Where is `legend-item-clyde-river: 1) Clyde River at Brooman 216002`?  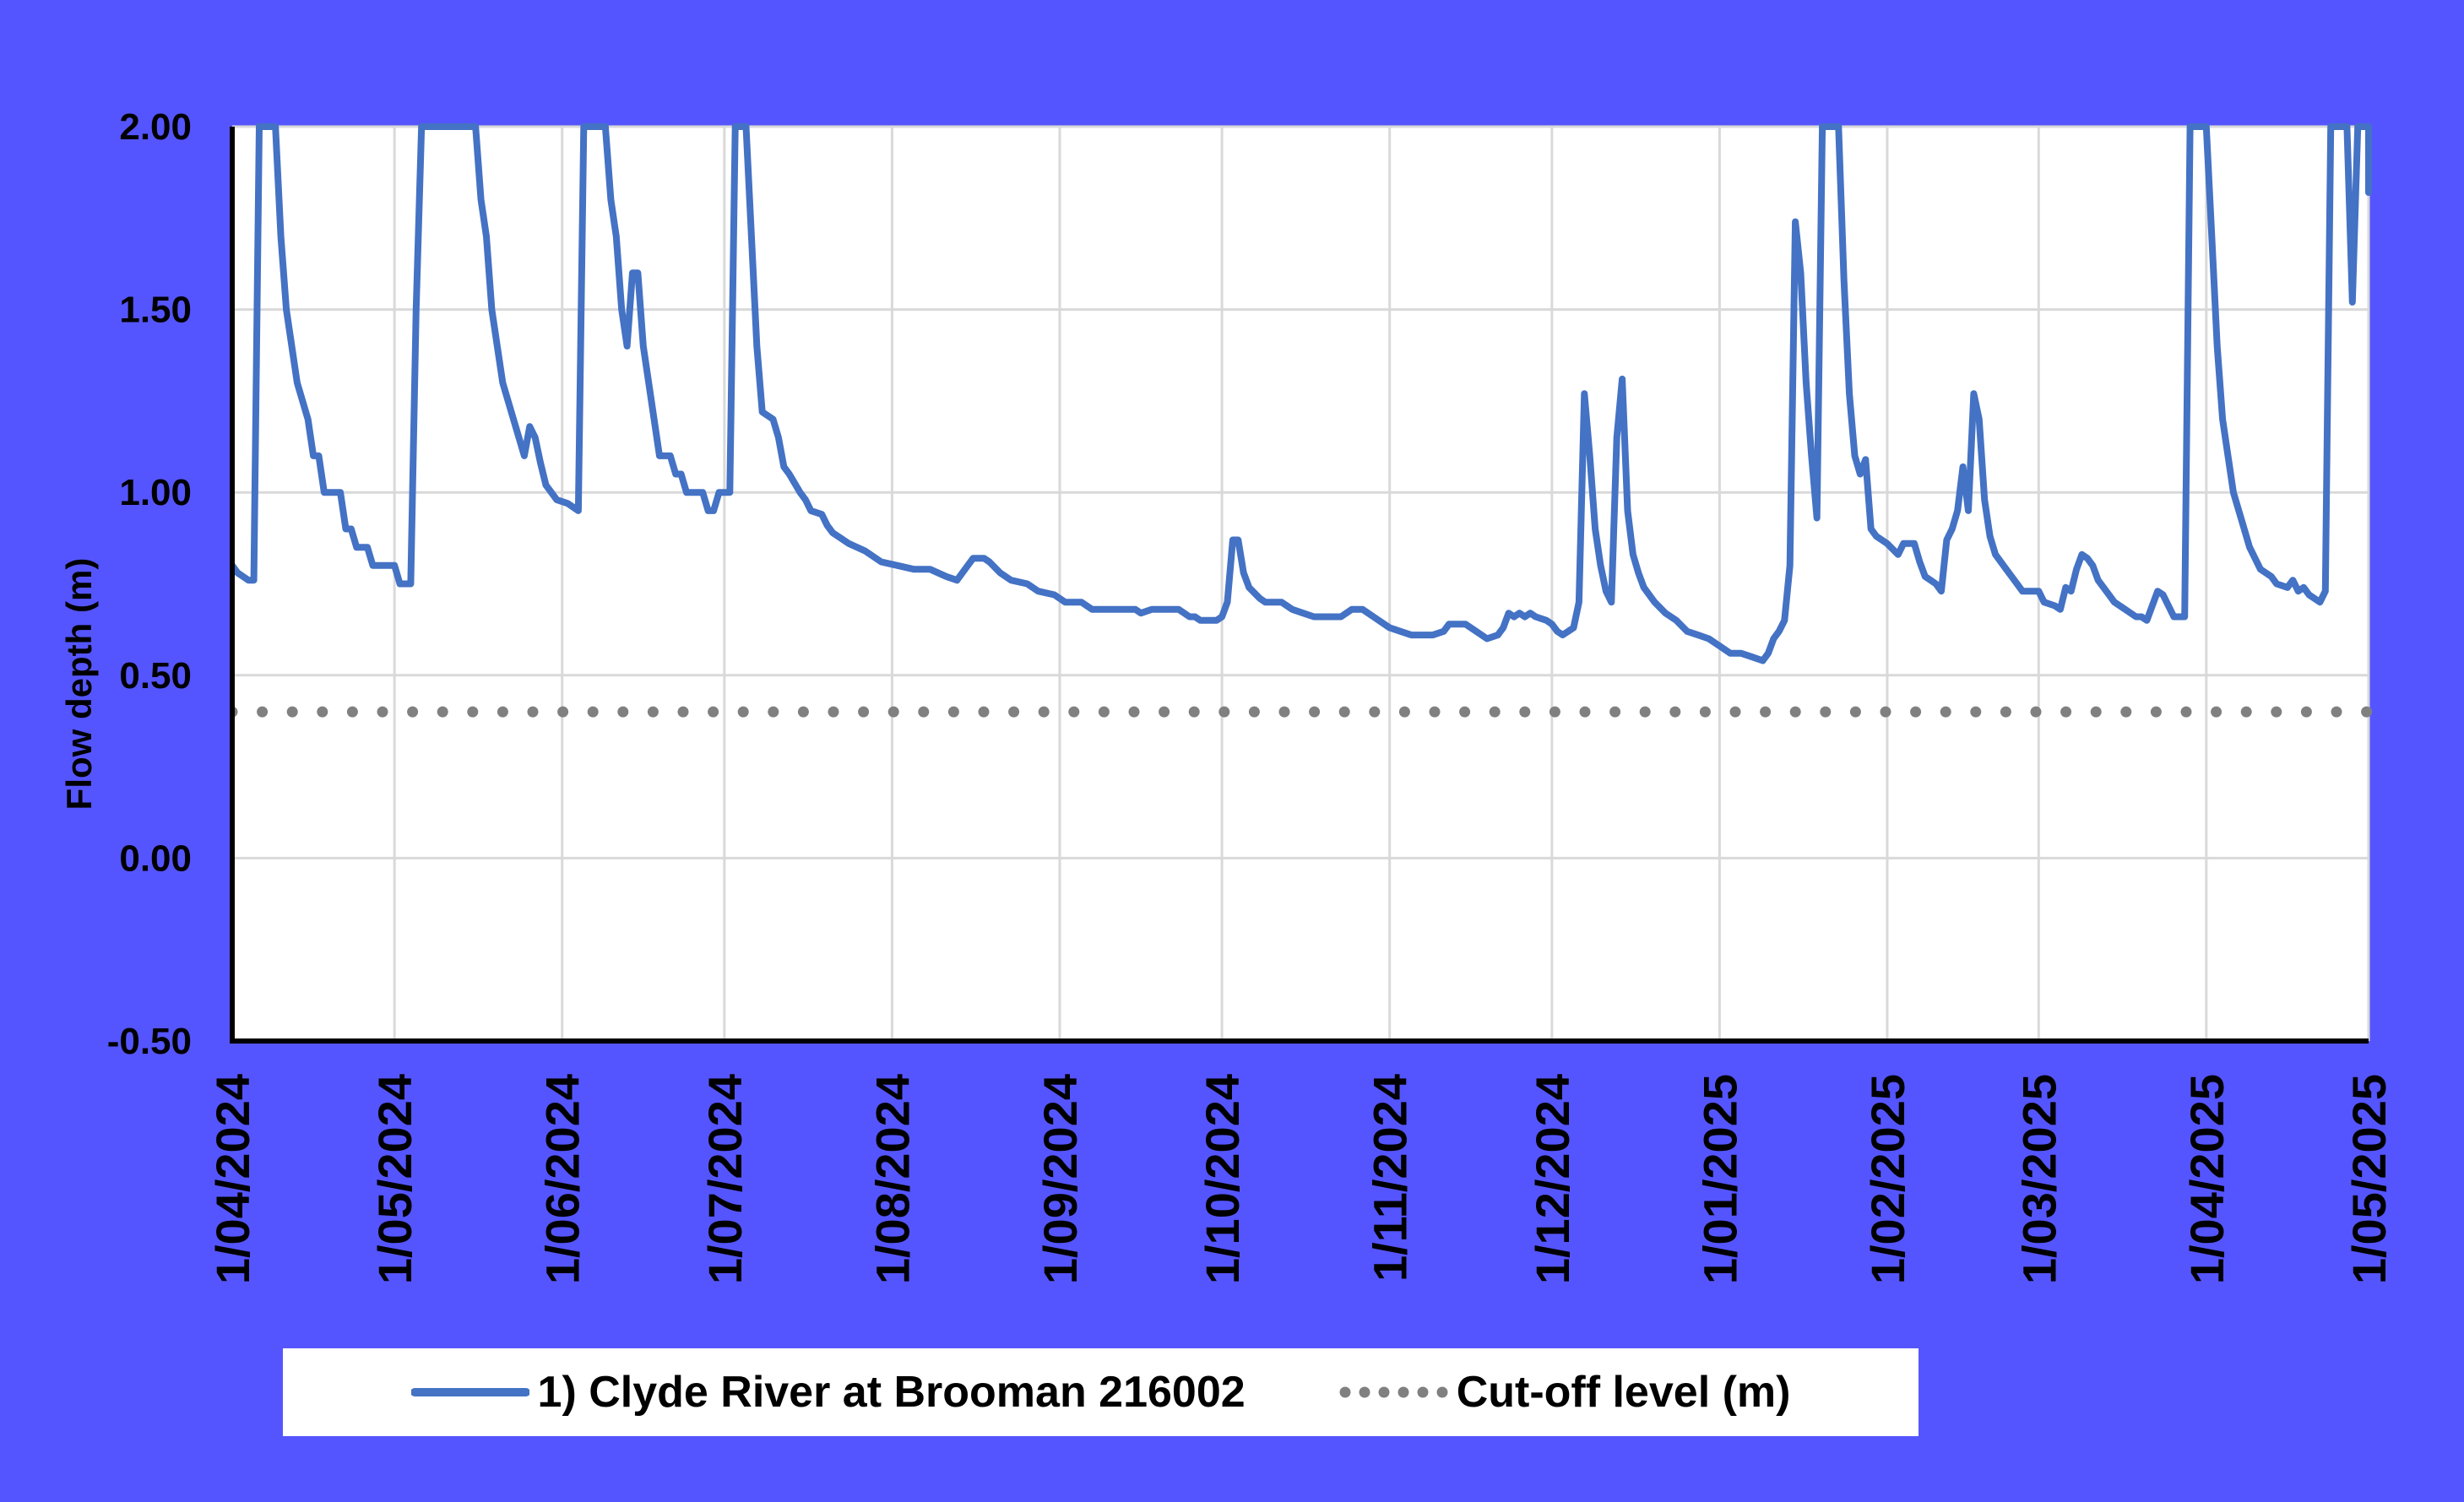 legend-item-clyde-river: 1) Clyde River at Brooman 216002 is located at coordinates (828, 1392).